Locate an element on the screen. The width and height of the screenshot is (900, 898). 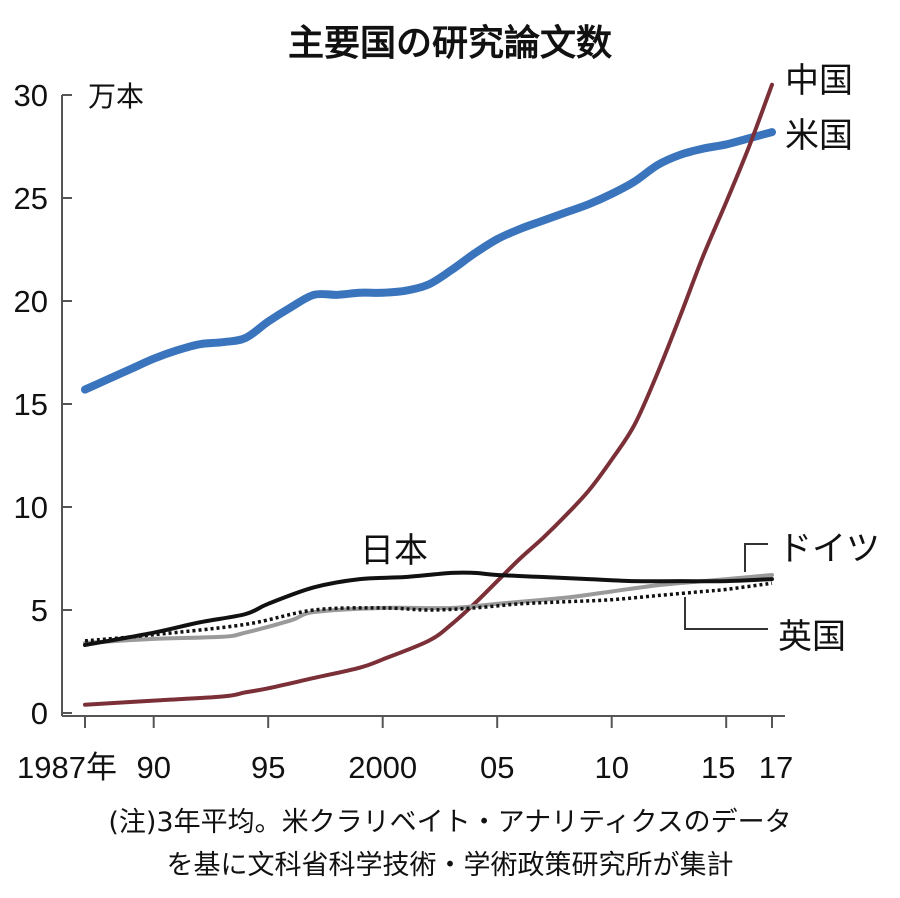
series-label-英国: 英国 is located at coordinates (812, 637).